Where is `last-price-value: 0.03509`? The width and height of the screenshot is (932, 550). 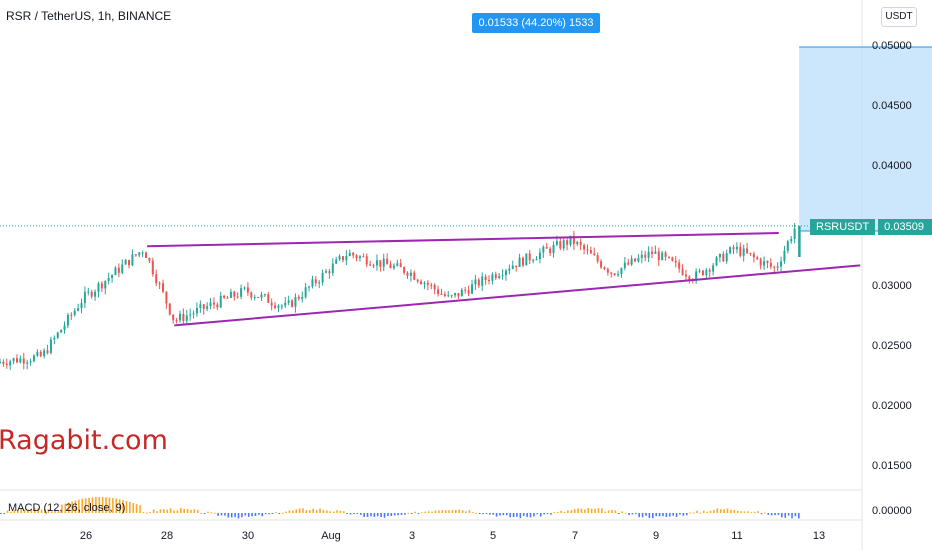
last-price-value: 0.03509 is located at coordinates (905, 227).